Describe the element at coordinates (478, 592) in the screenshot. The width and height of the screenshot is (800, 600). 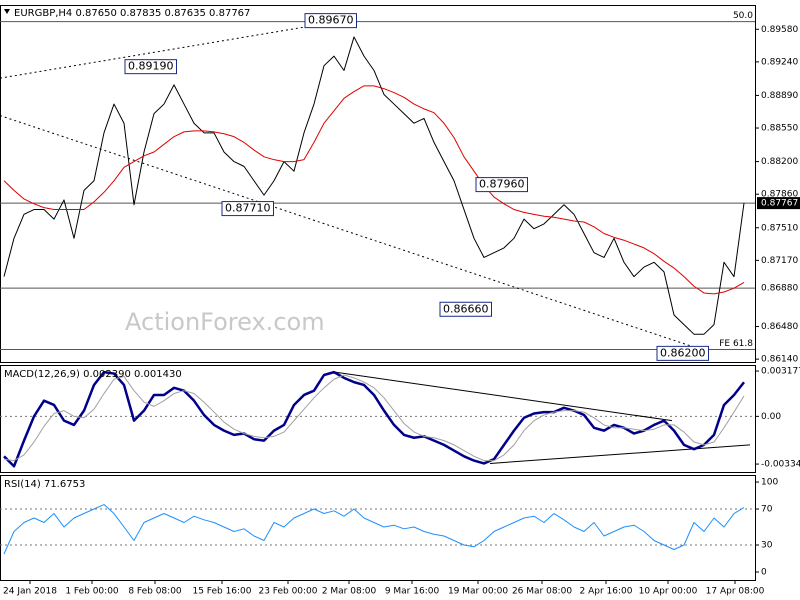
I see `x-tick-label: 19 Mar 00:00` at that location.